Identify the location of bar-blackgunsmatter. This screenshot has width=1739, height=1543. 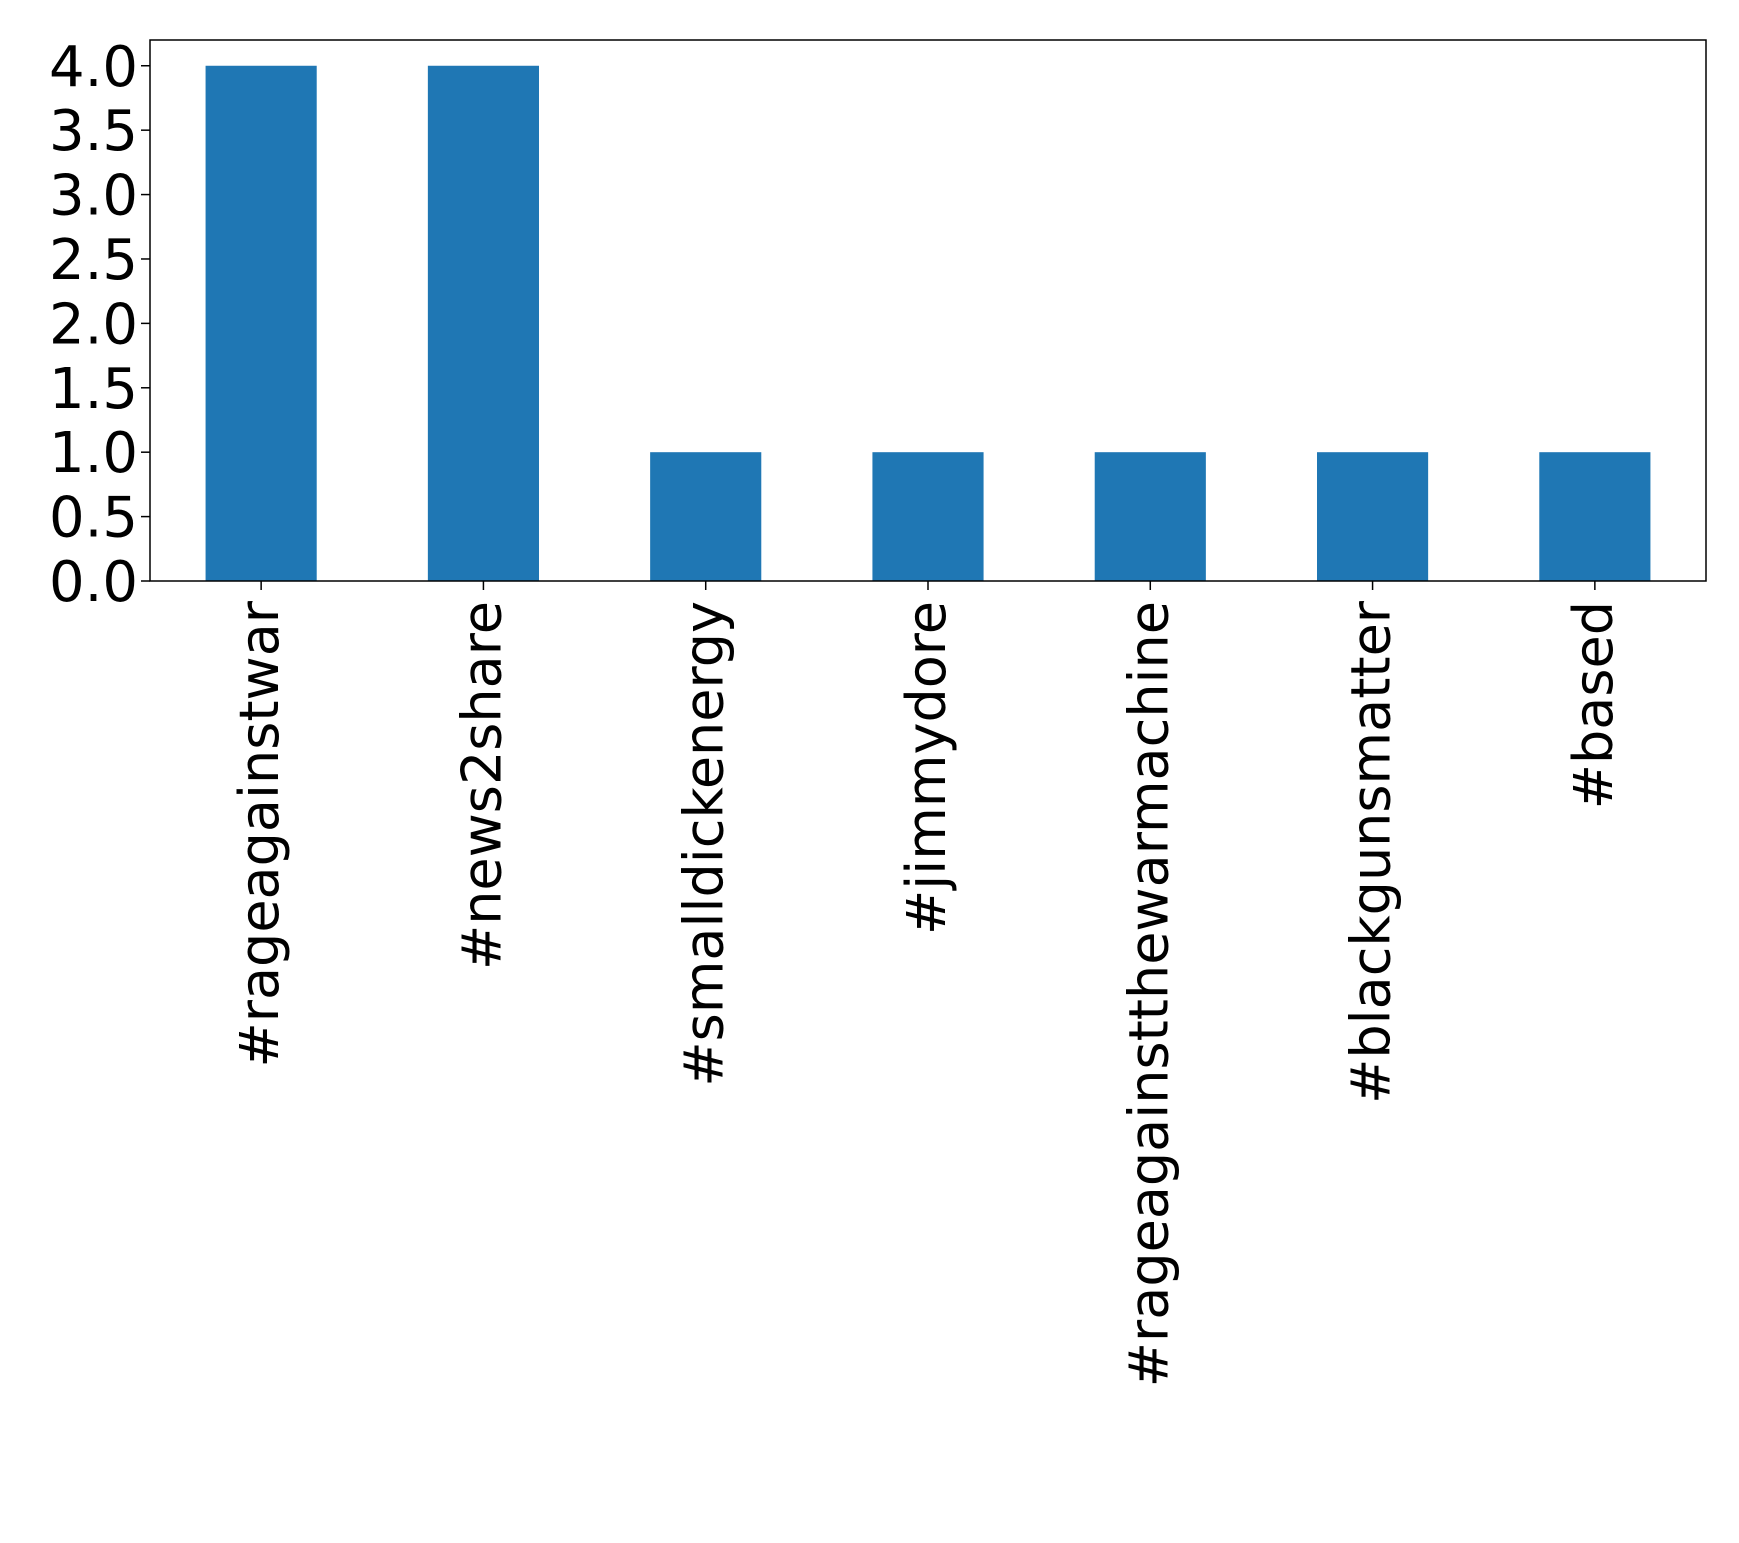
(1373, 516).